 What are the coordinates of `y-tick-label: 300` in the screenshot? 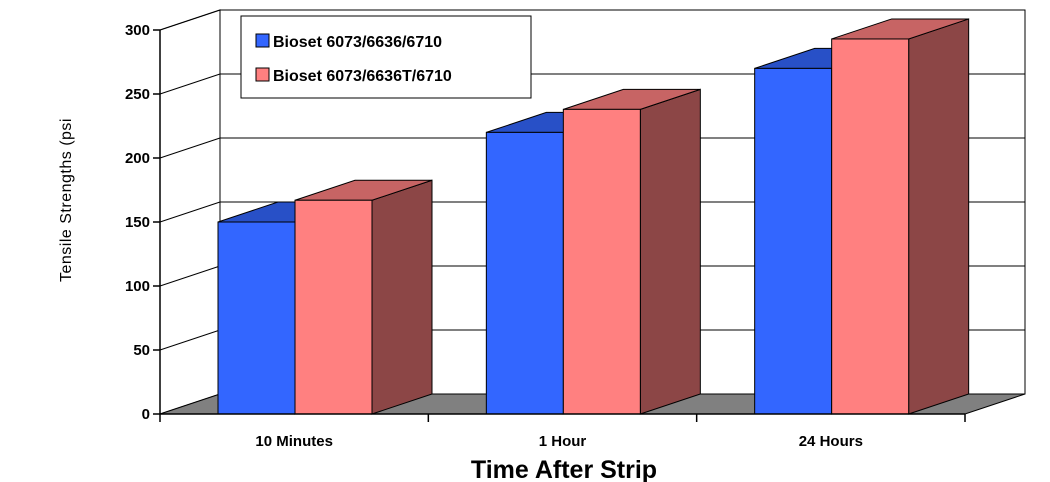 It's located at (137, 30).